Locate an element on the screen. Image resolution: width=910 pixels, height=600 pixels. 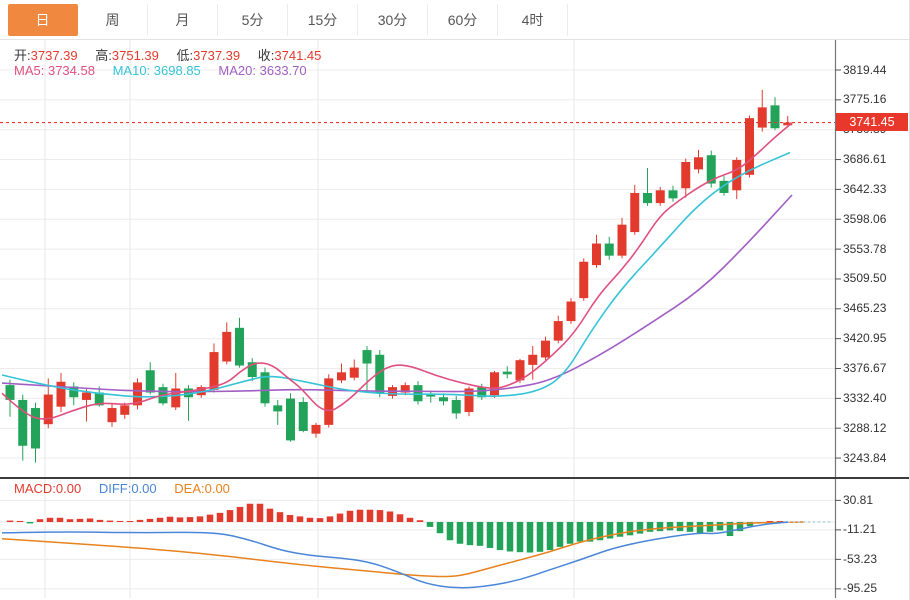
dea-label: DEA: is located at coordinates (189, 488).